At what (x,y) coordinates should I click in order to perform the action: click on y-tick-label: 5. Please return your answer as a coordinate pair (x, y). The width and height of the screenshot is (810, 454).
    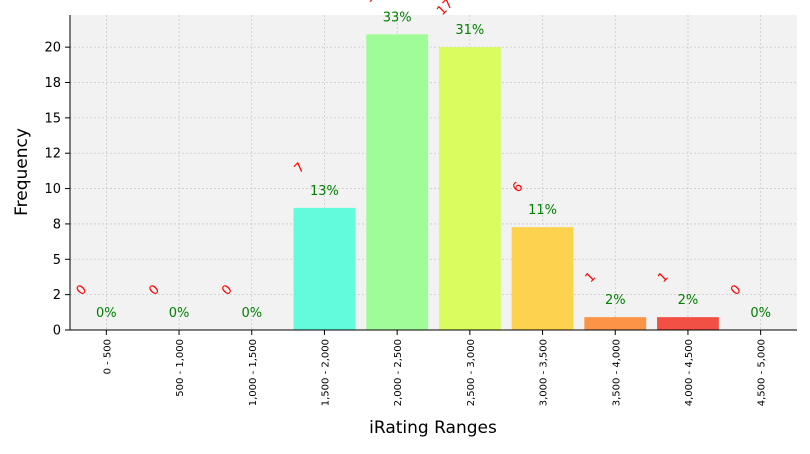
    Looking at the image, I should click on (57, 260).